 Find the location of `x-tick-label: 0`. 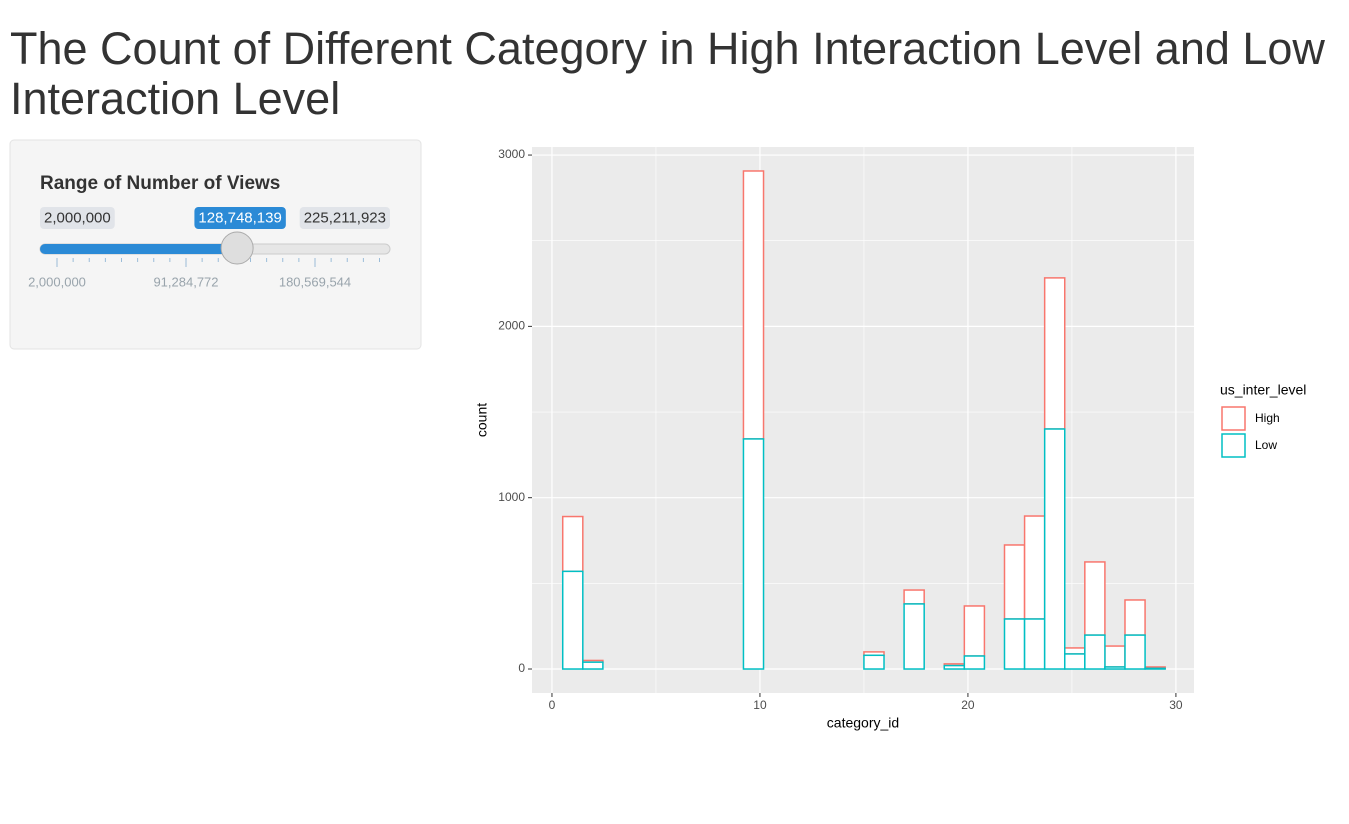

x-tick-label: 0 is located at coordinates (552, 705).